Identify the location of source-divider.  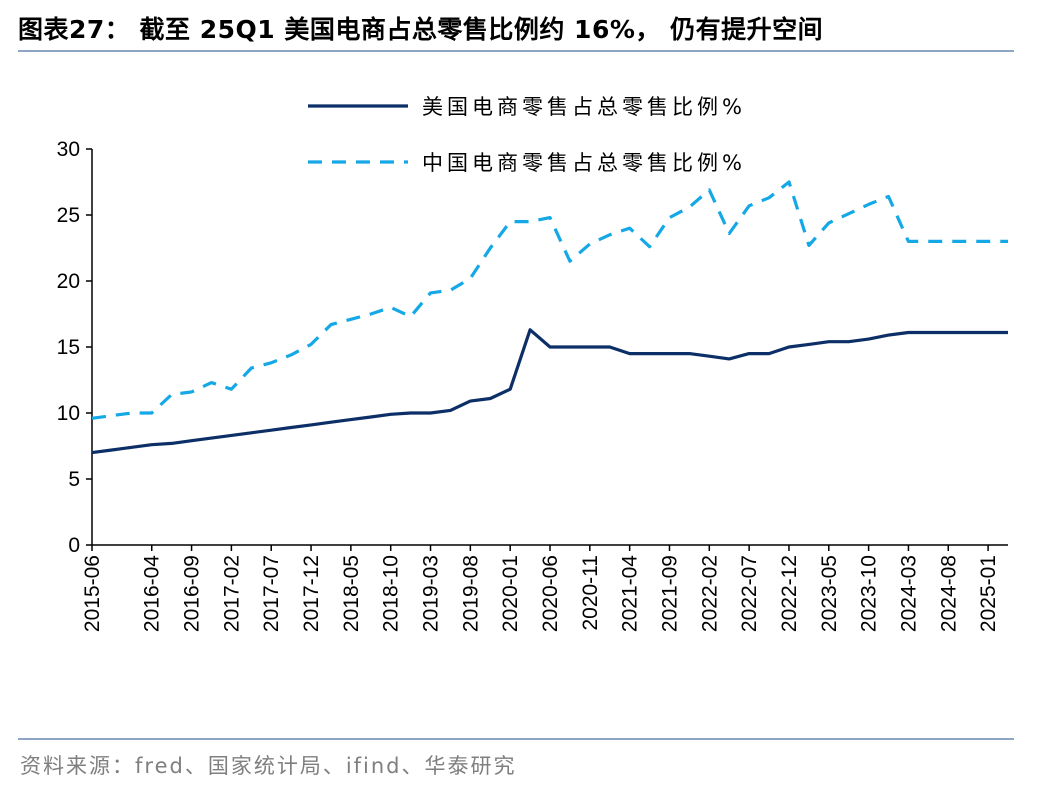
(516, 739).